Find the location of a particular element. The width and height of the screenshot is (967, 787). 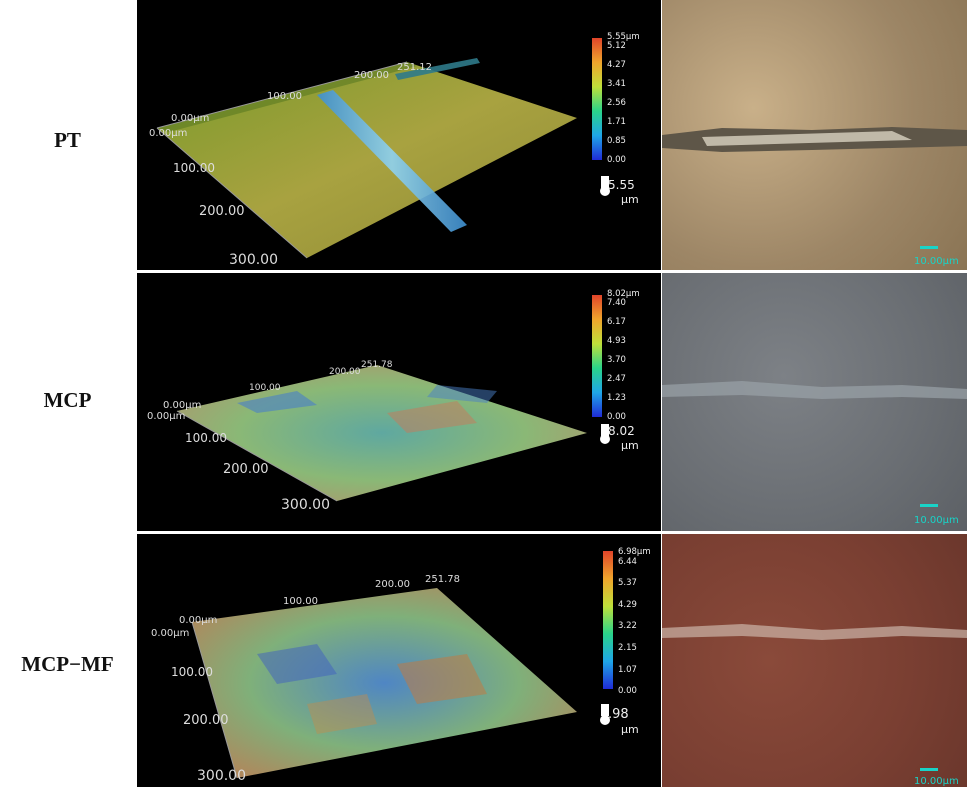

colorbar-tick: 0.85 is located at coordinates (616, 141).